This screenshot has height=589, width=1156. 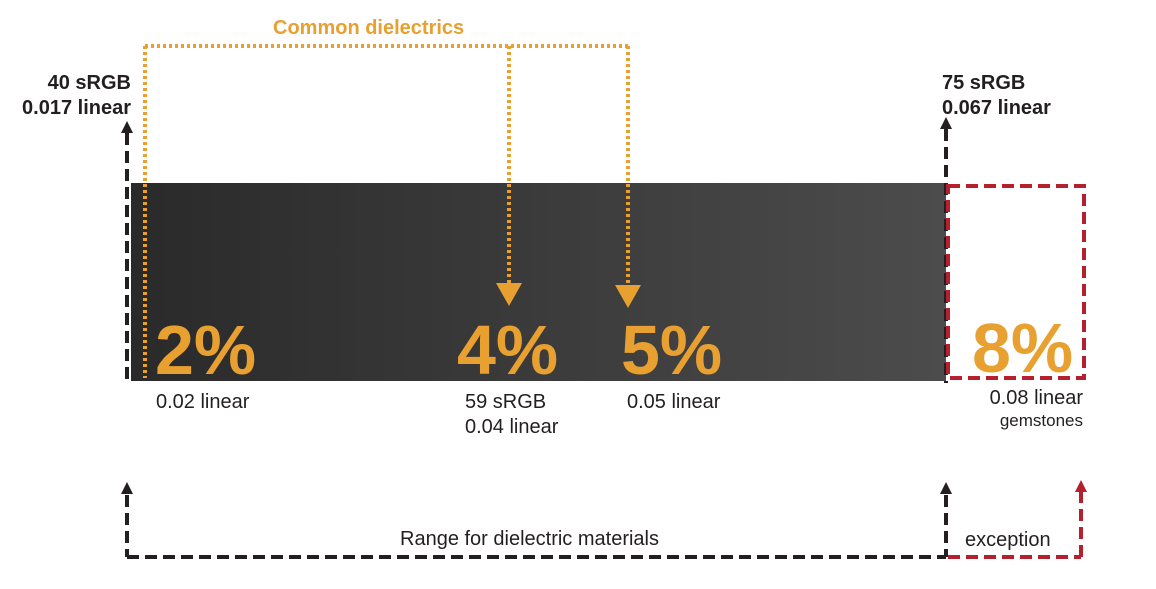 What do you see at coordinates (76, 108) in the screenshot?
I see `left-bound-linear-label: 0.017 linear` at bounding box center [76, 108].